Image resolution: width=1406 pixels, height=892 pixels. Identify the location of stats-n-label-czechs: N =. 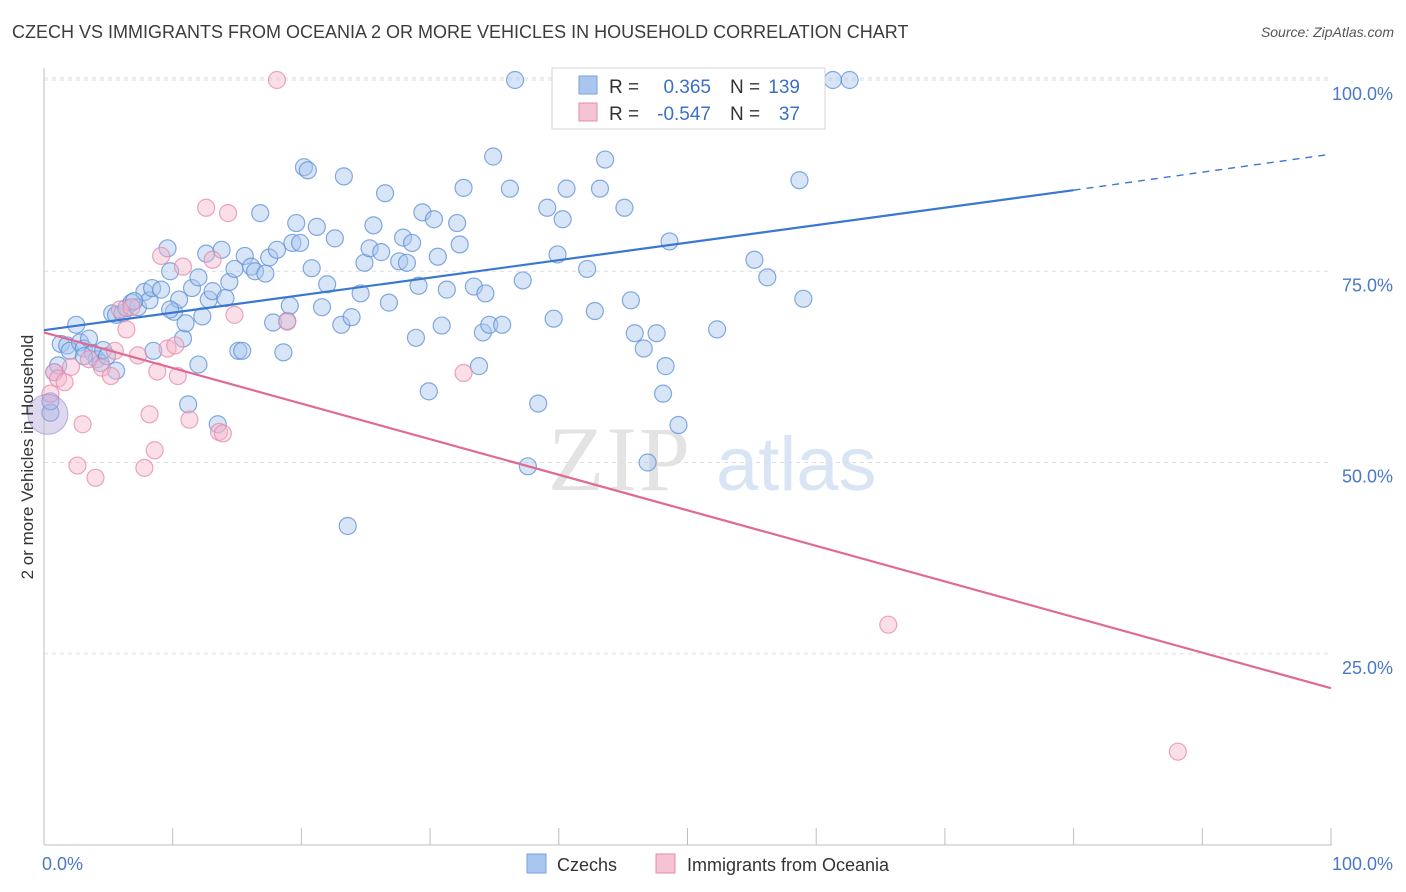
(745, 87).